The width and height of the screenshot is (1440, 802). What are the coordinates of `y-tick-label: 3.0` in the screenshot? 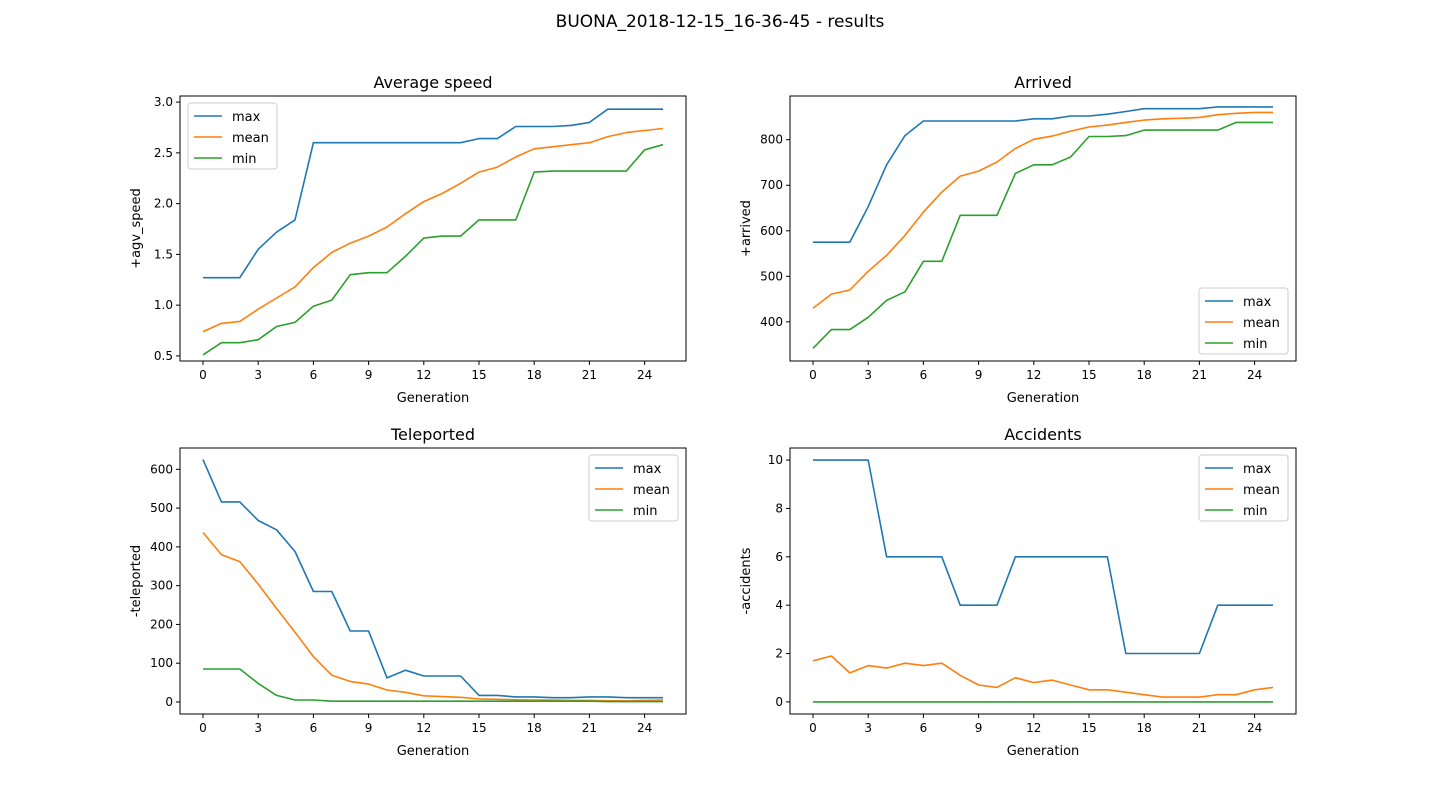 It's located at (163, 102).